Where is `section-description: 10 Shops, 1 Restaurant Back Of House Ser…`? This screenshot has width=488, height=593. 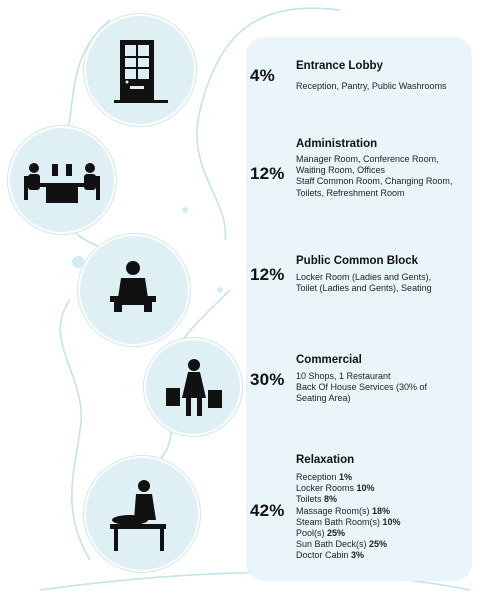
section-description: 10 Shops, 1 Restaurant Back Of House Ser… is located at coordinates (362, 387).